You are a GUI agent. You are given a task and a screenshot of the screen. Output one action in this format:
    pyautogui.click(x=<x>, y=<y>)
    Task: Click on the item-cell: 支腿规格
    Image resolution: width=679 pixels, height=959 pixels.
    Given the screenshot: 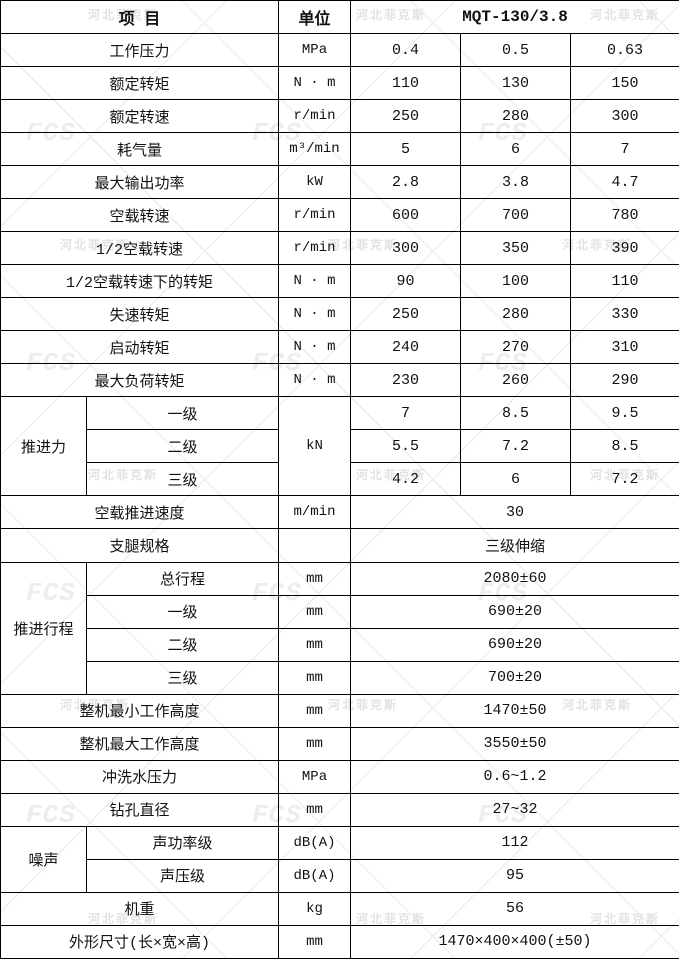 What is the action you would take?
    pyautogui.click(x=140, y=545)
    